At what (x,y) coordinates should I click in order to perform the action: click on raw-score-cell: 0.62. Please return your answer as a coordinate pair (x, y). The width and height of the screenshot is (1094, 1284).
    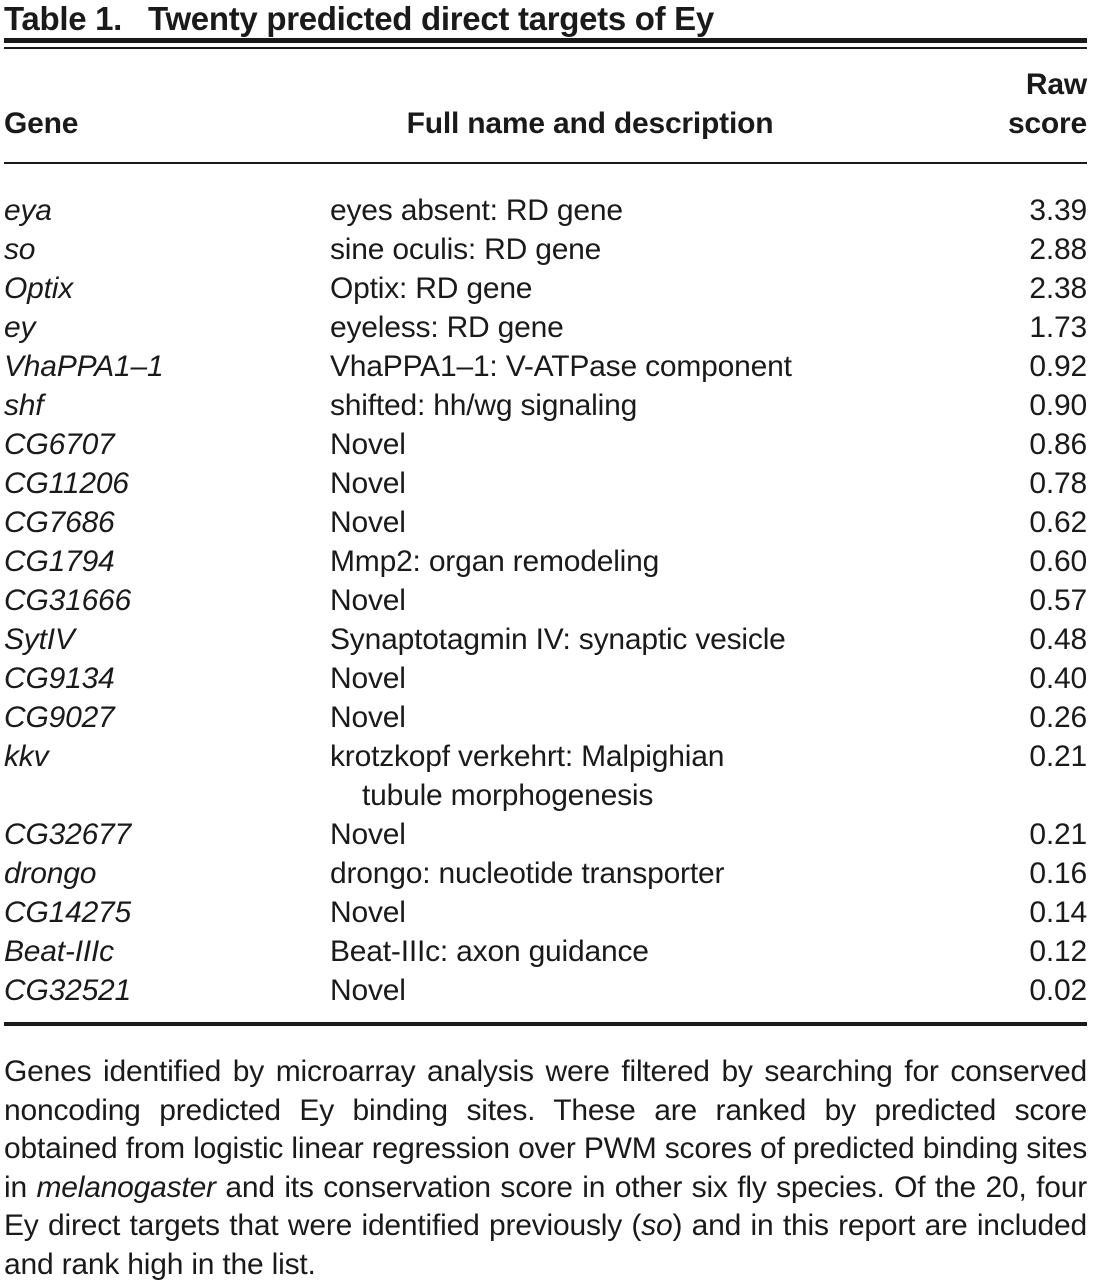
    Looking at the image, I should click on (1058, 522).